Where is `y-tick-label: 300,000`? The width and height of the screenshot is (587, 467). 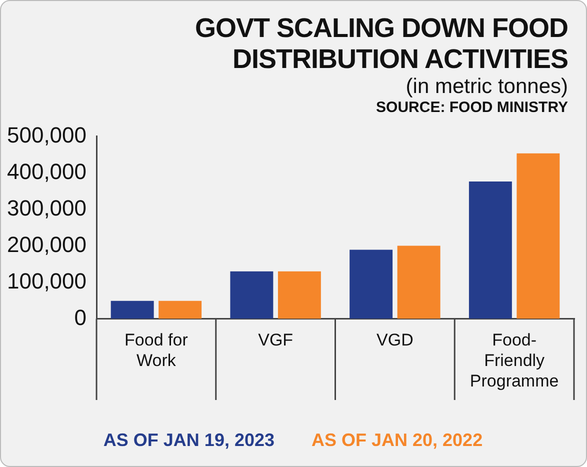
y-tick-label: 300,000 is located at coordinates (46, 207).